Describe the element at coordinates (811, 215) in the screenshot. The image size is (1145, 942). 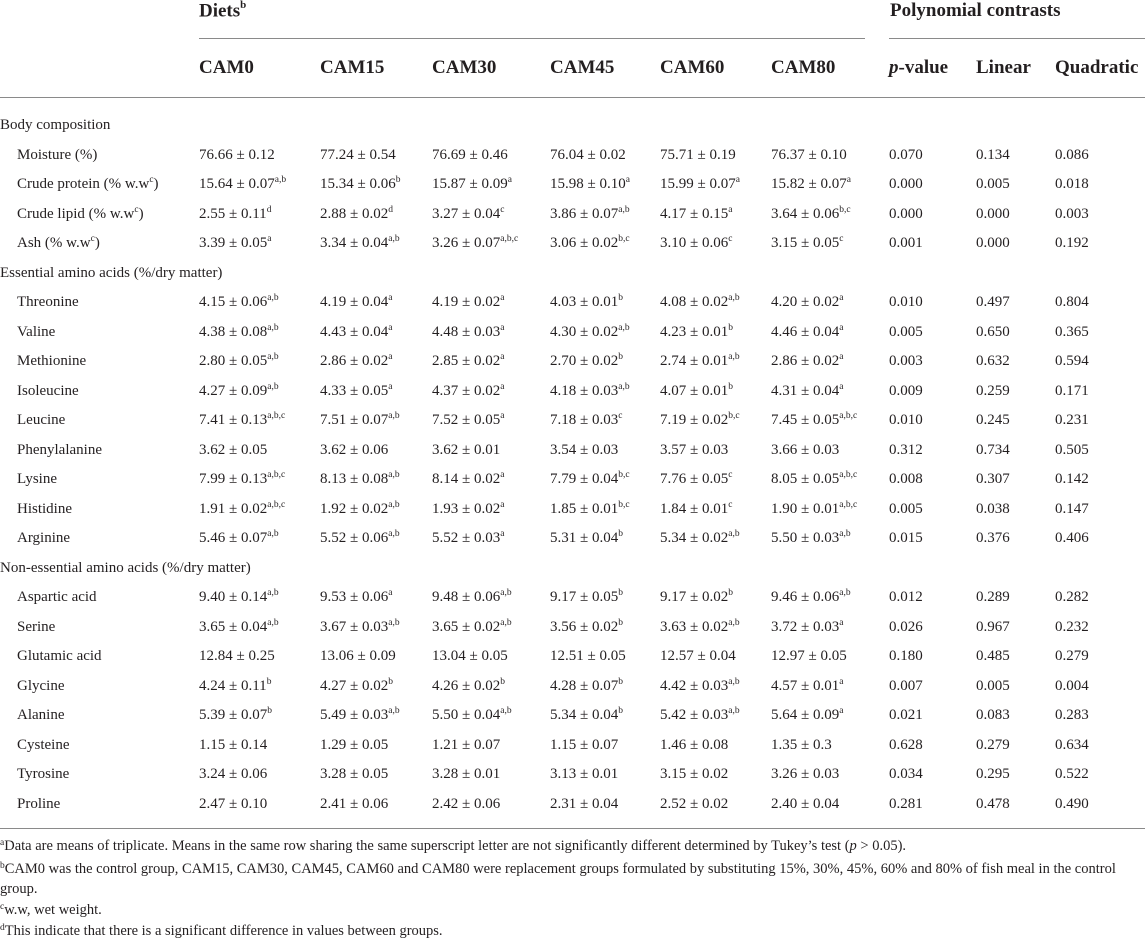
I see `table-cell: 3.64 ± 0.06b,c` at that location.